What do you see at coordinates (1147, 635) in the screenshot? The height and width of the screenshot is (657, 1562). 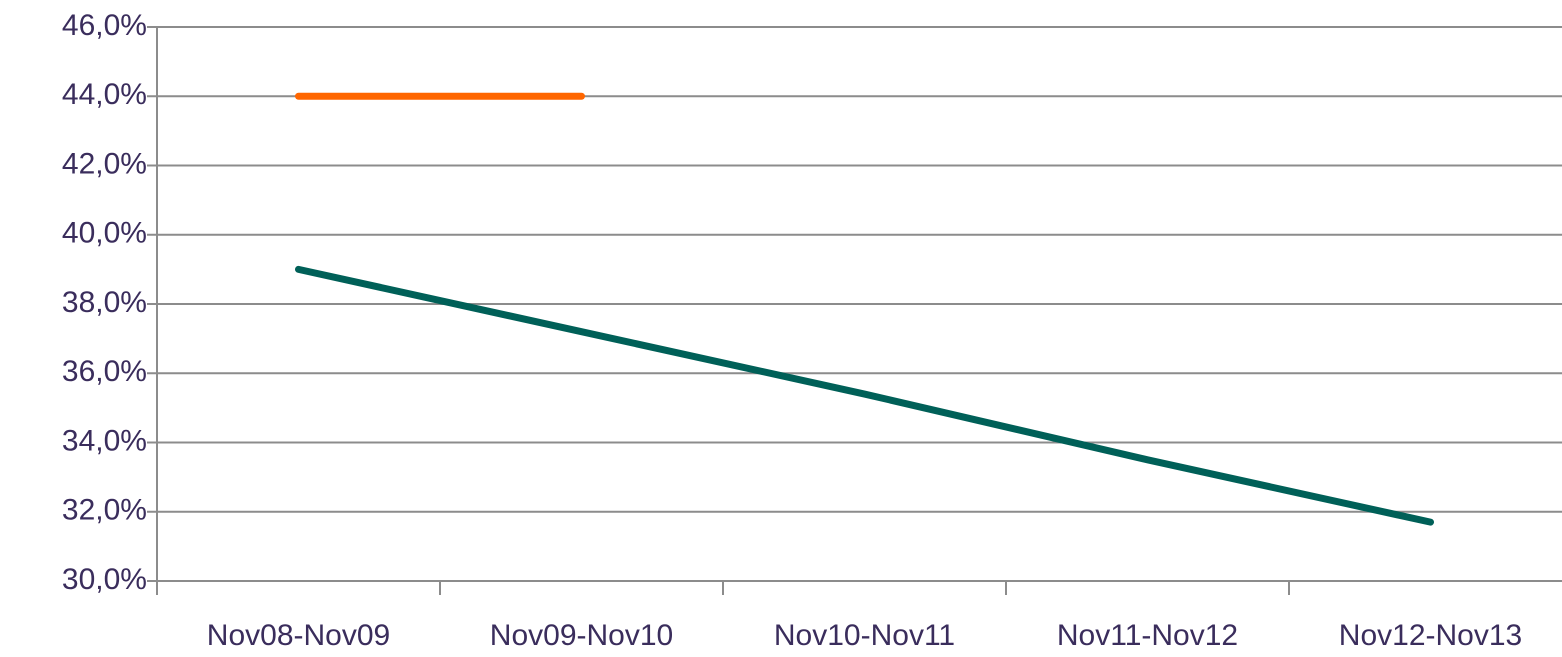 I see `x-tick-label: Nov11-Nov12` at bounding box center [1147, 635].